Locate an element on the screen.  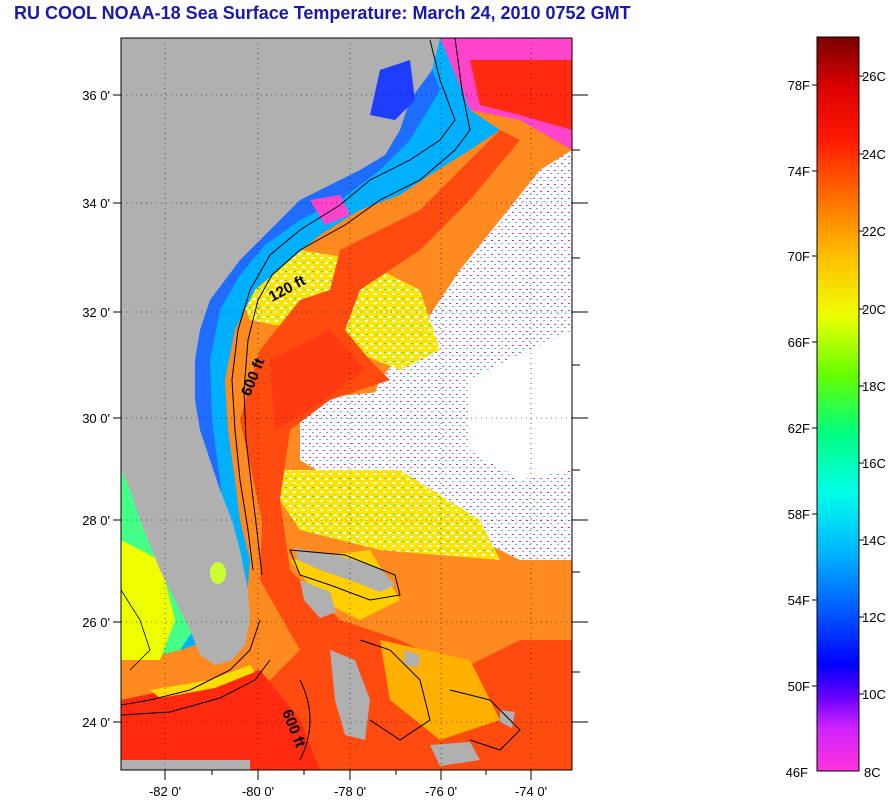
cbar-f-78: 78F is located at coordinates (799, 85).